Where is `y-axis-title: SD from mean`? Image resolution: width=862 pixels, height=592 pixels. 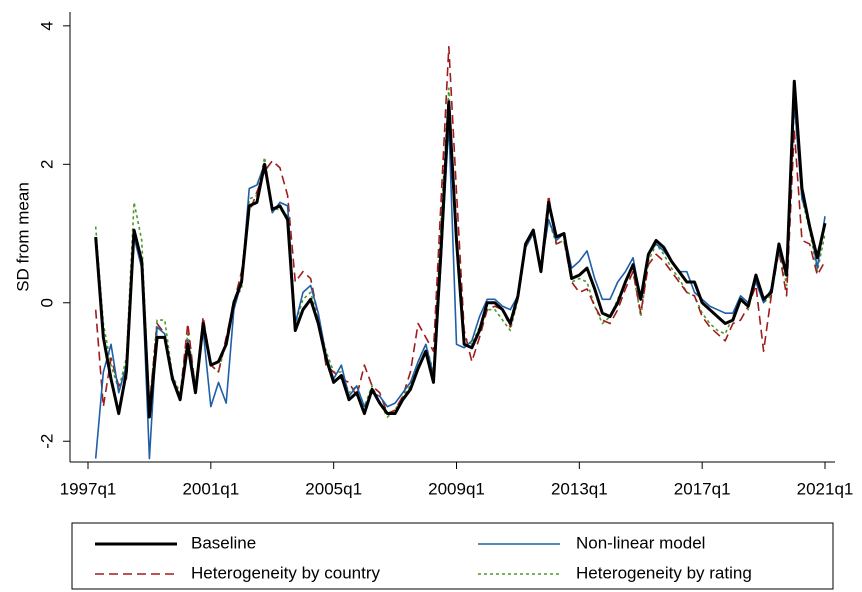
y-axis-title: SD from mean is located at coordinates (22, 237).